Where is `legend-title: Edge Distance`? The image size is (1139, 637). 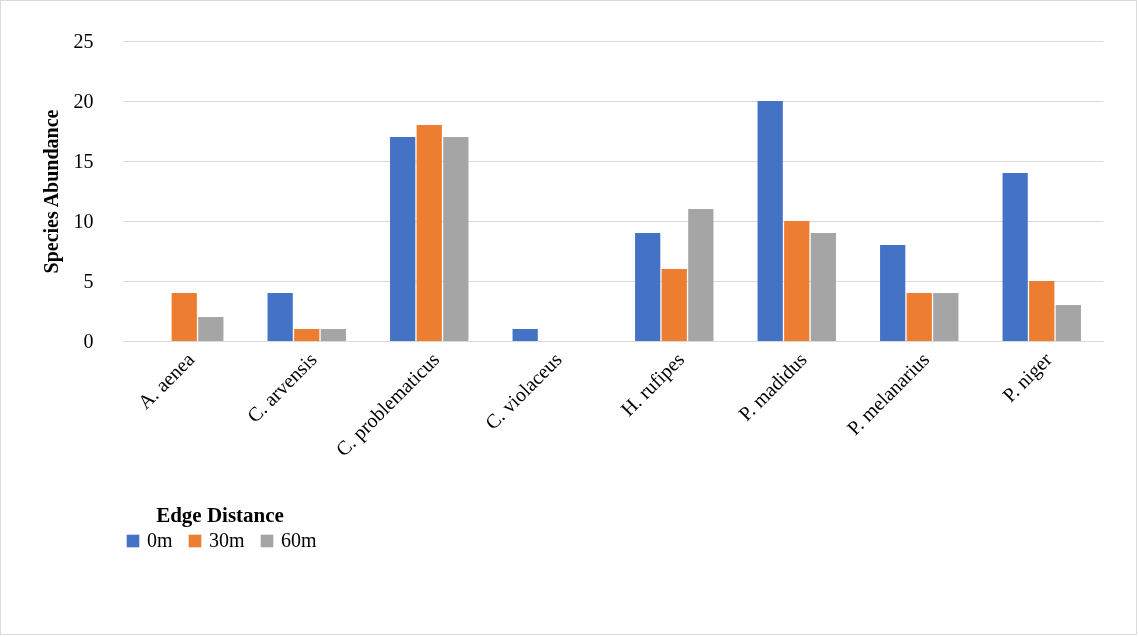
legend-title: Edge Distance is located at coordinates (220, 515).